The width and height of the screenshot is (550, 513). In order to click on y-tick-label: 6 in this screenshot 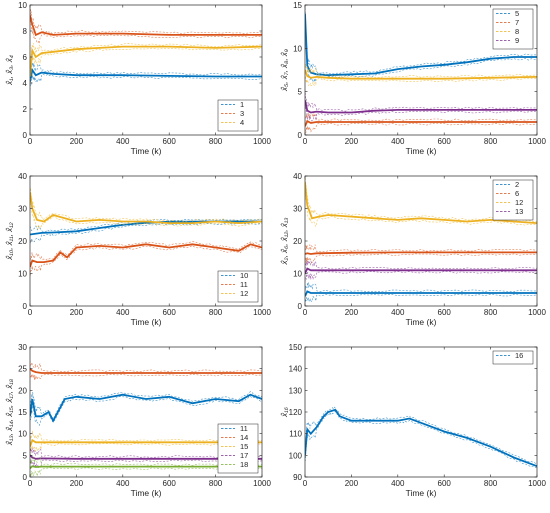, I will do `click(25, 57)`.